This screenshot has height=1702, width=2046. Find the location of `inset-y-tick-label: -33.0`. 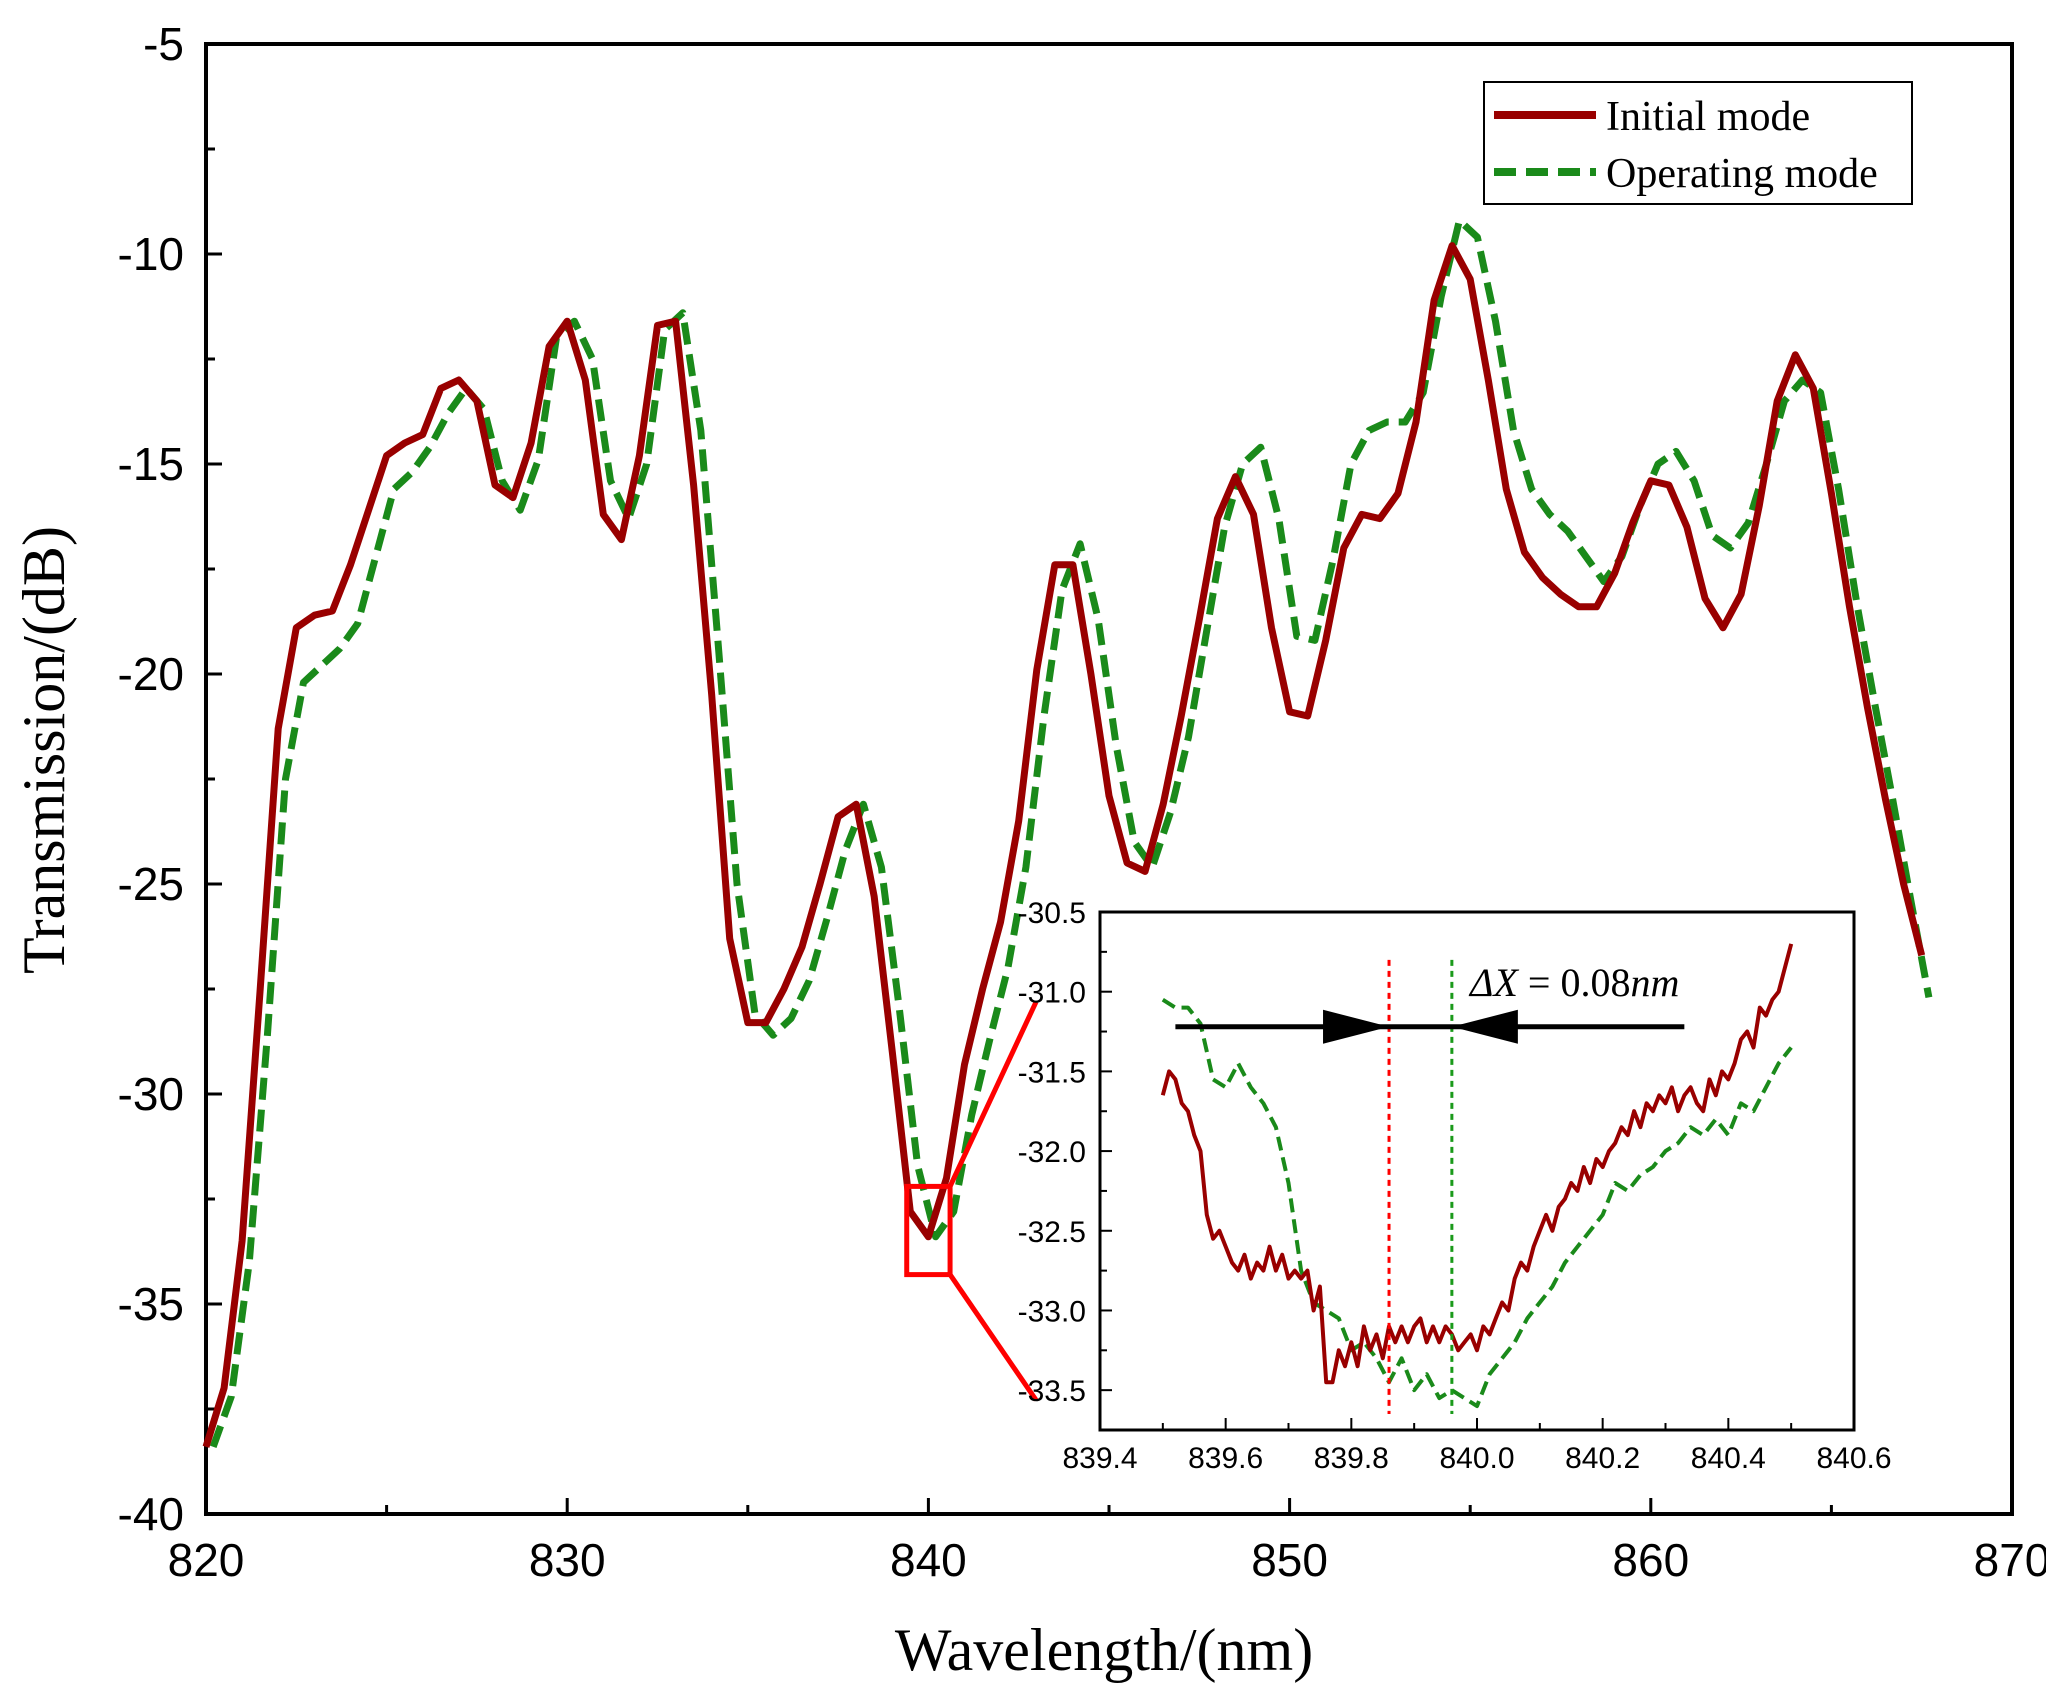

inset-y-tick-label: -33.0 is located at coordinates (1052, 1311).